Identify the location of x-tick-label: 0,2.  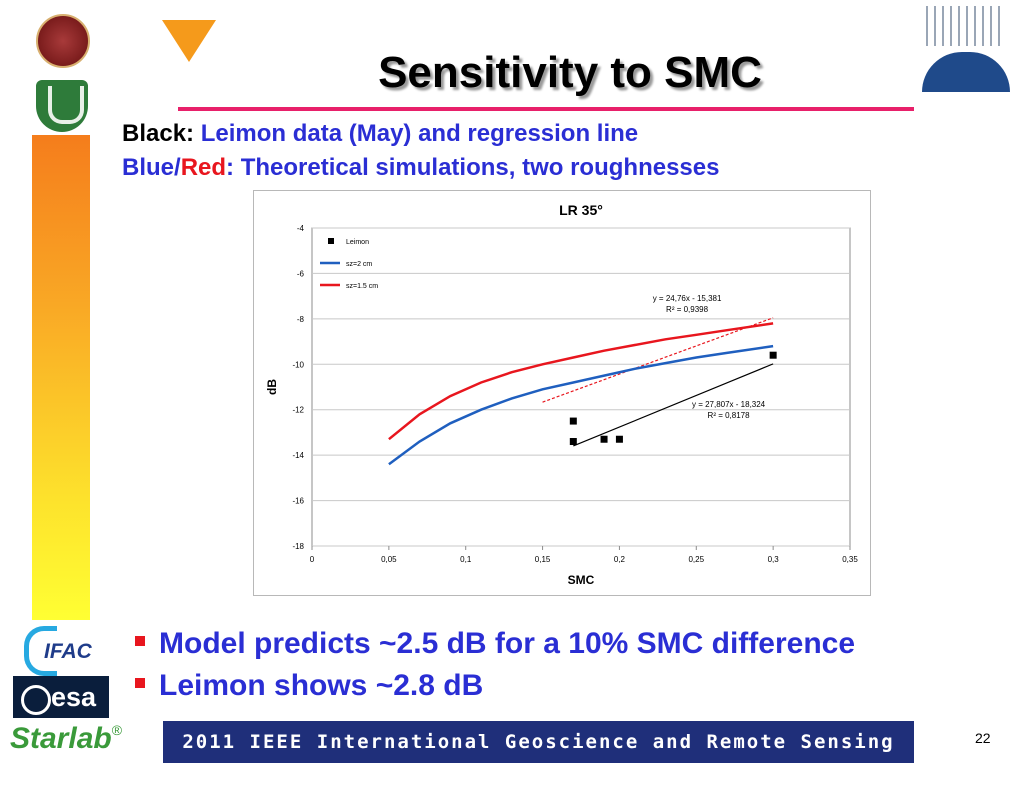
(620, 559).